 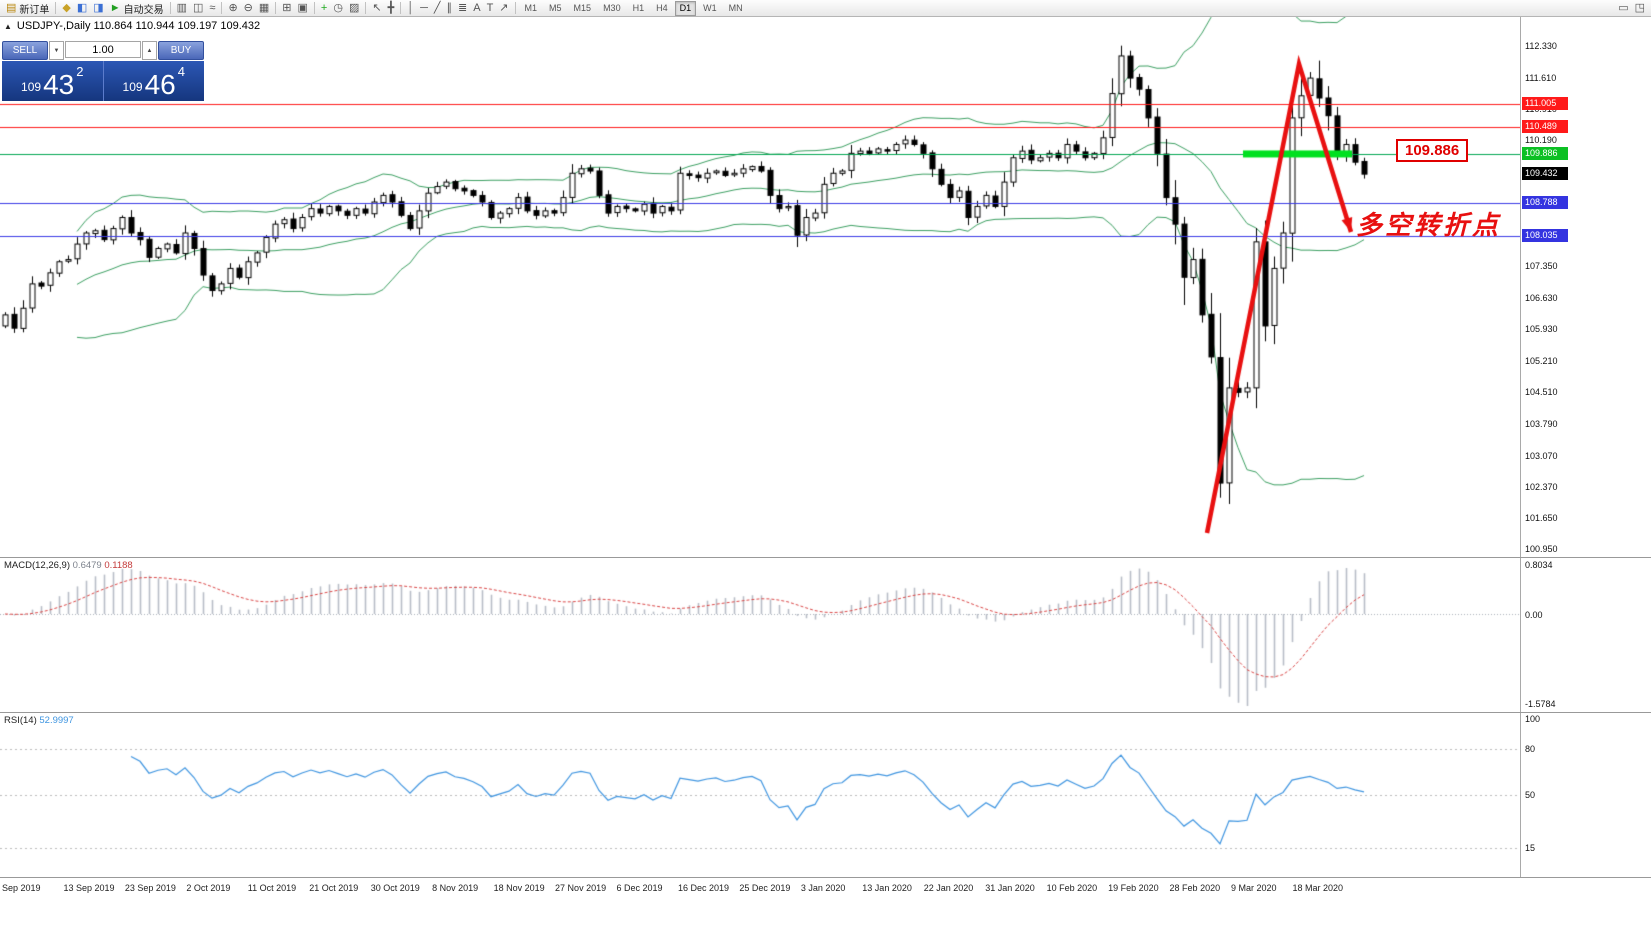 I want to click on auto-scroll-icon: ◳, so click(x=1640, y=8).